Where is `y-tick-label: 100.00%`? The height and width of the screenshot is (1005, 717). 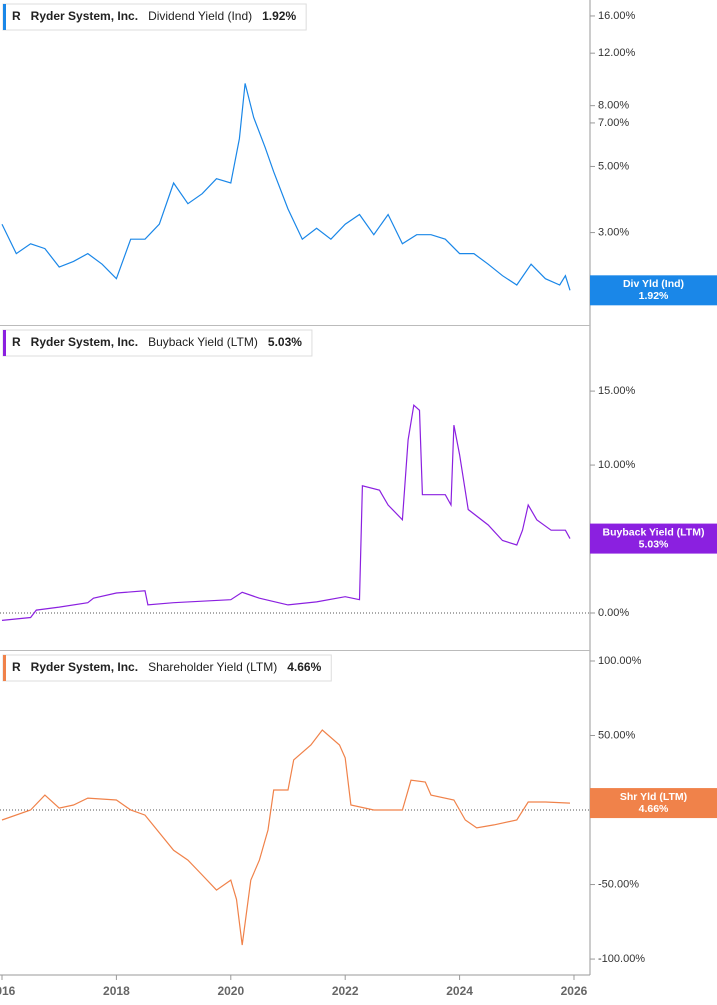 y-tick-label: 100.00% is located at coordinates (620, 661).